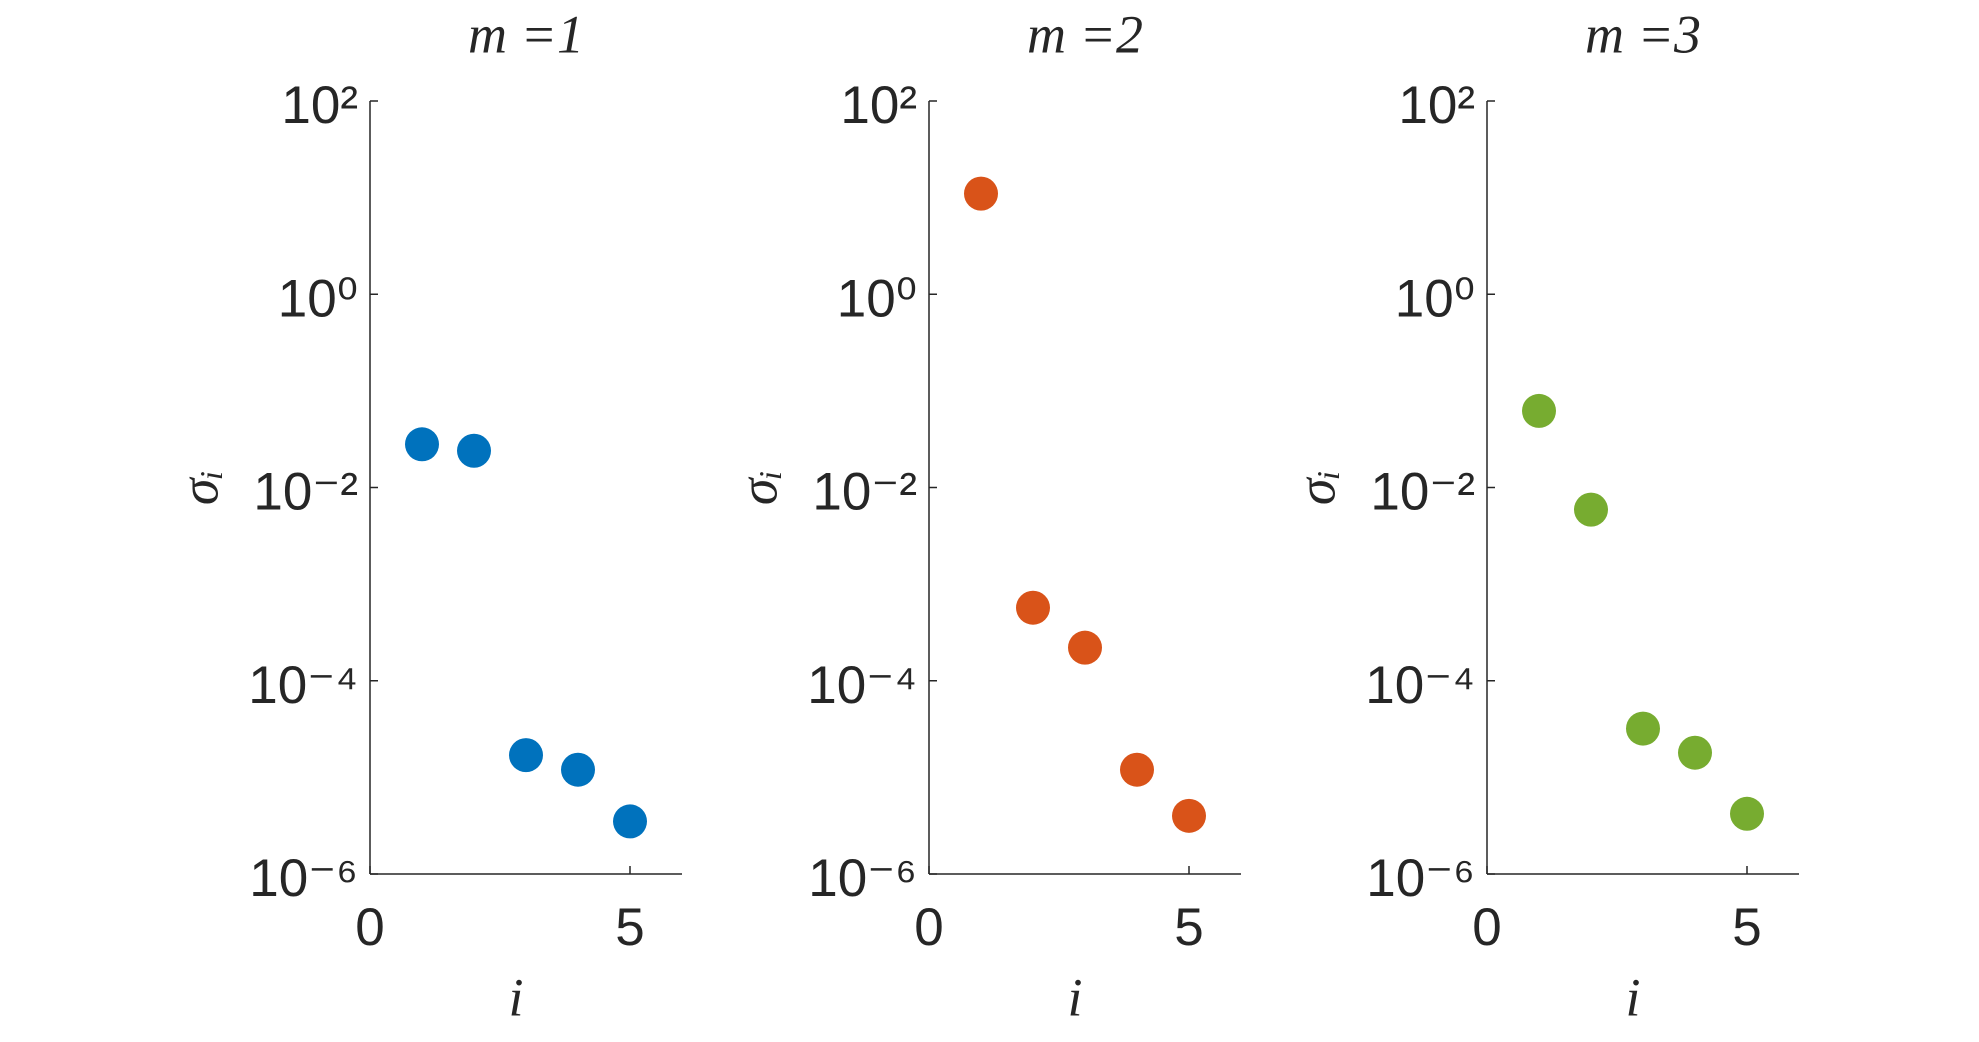 The image size is (1979, 1042). Describe the element at coordinates (1085, 34) in the screenshot. I see `chart-title: m =2` at that location.